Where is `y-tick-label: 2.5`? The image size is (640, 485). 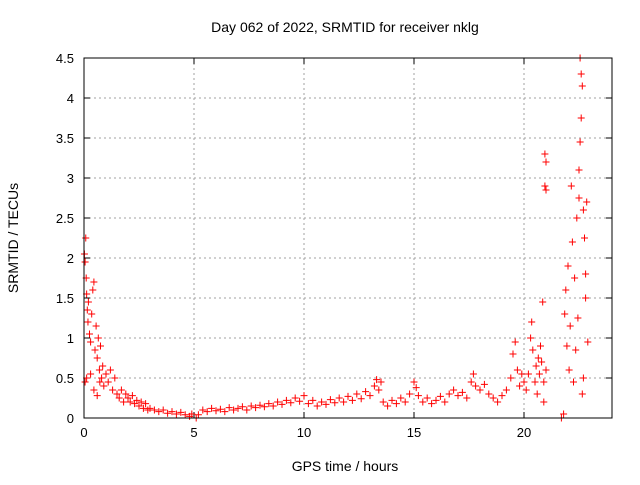 y-tick-label: 2.5 is located at coordinates (65, 218).